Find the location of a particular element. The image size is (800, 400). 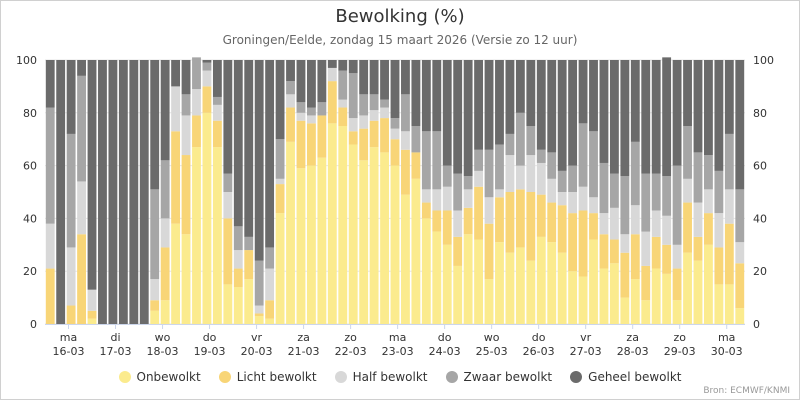

legend-item-half-bewolkt: Half bewolkt is located at coordinates (381, 377).